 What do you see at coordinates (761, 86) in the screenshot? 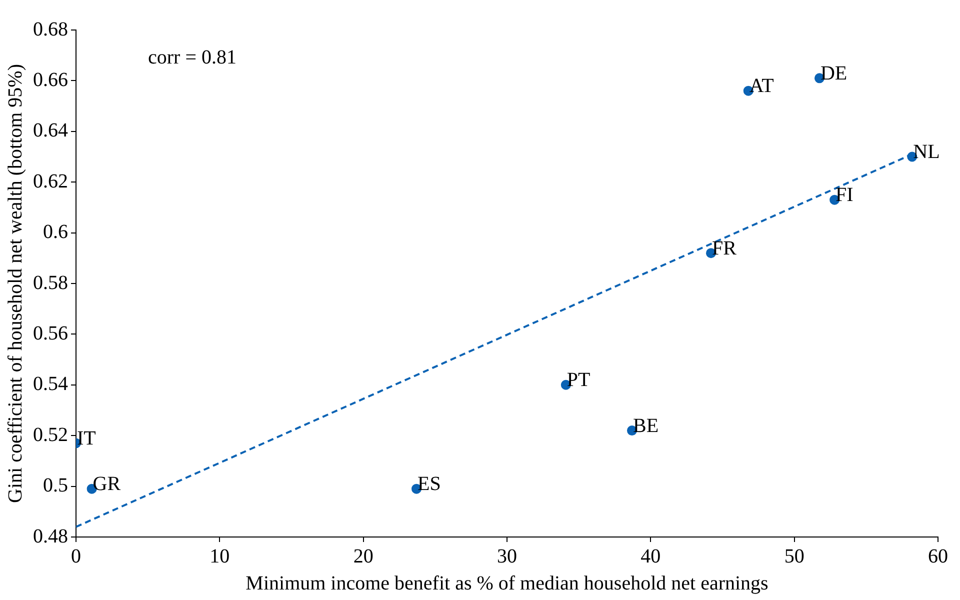
I see `annotation: AT` at bounding box center [761, 86].